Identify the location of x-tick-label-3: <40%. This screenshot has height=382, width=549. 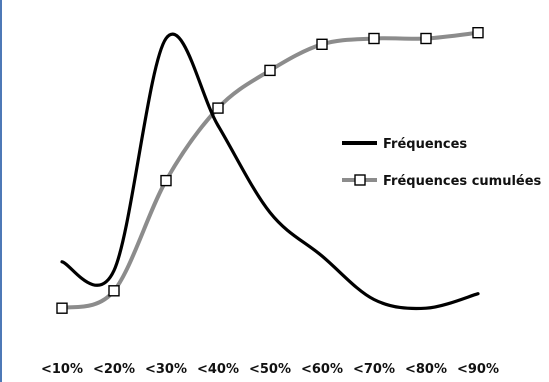
(218, 369).